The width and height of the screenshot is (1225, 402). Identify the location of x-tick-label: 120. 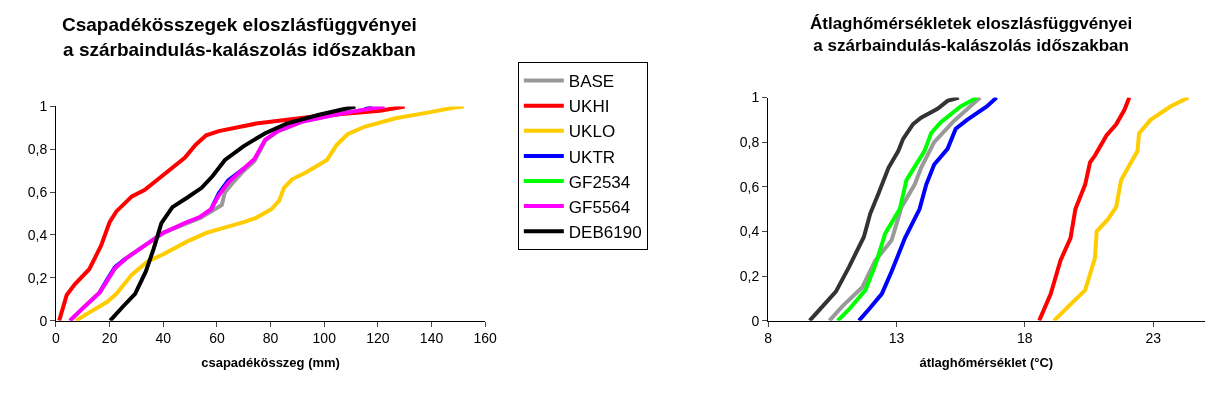
(378, 338).